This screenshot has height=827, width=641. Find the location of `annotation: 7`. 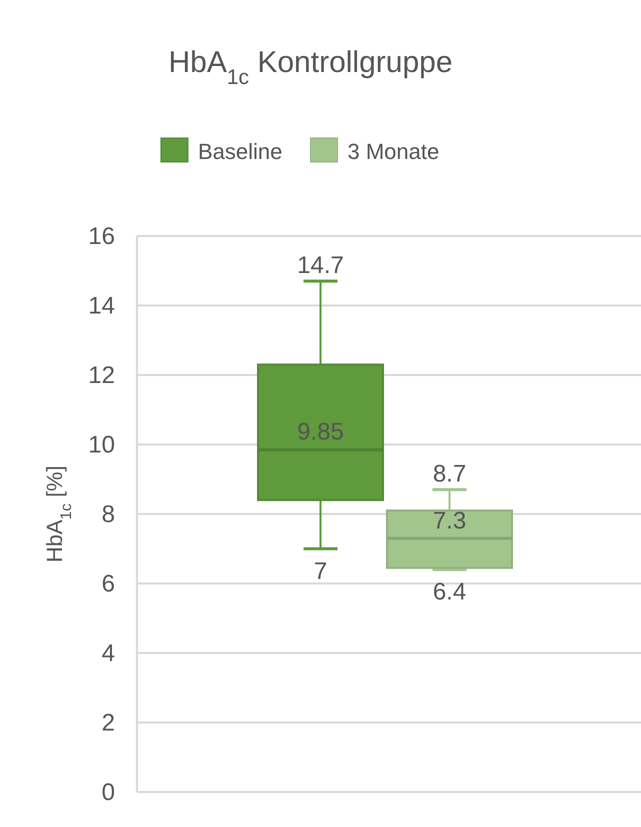

annotation: 7 is located at coordinates (321, 571).